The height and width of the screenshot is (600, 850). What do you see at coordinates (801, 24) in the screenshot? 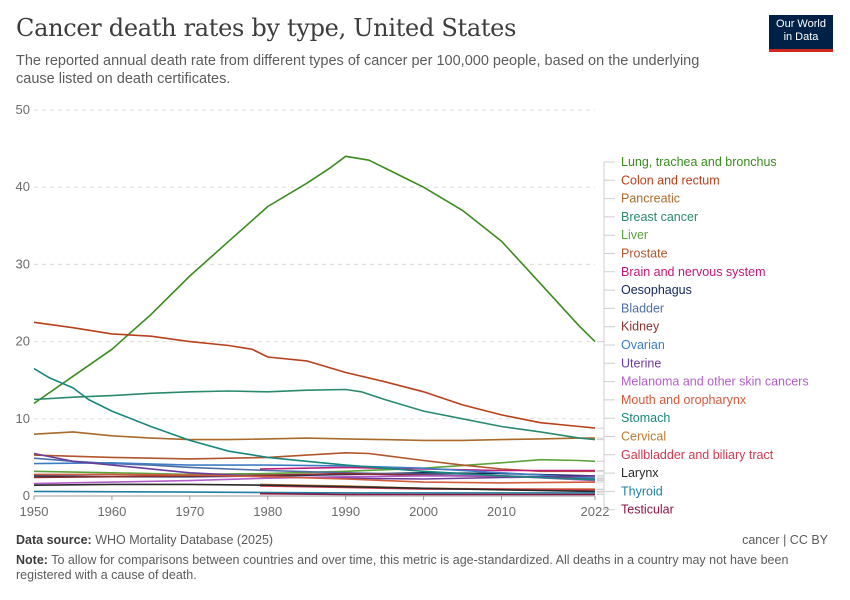
I see `logo-line-1: Our World` at bounding box center [801, 24].